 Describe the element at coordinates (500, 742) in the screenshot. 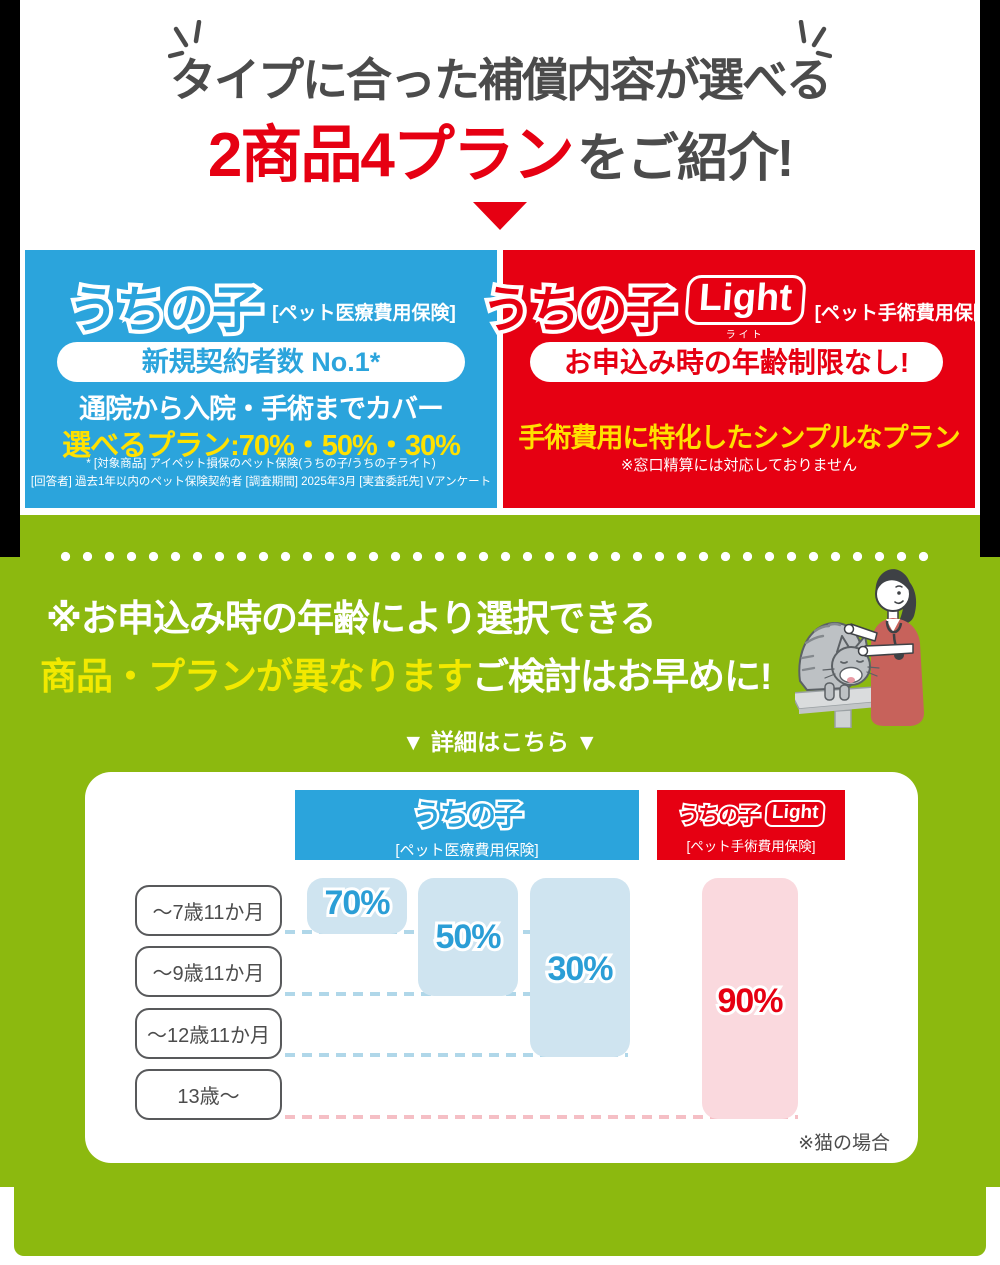

I see `details-link: ▼ 詳細はこちら ▼` at that location.